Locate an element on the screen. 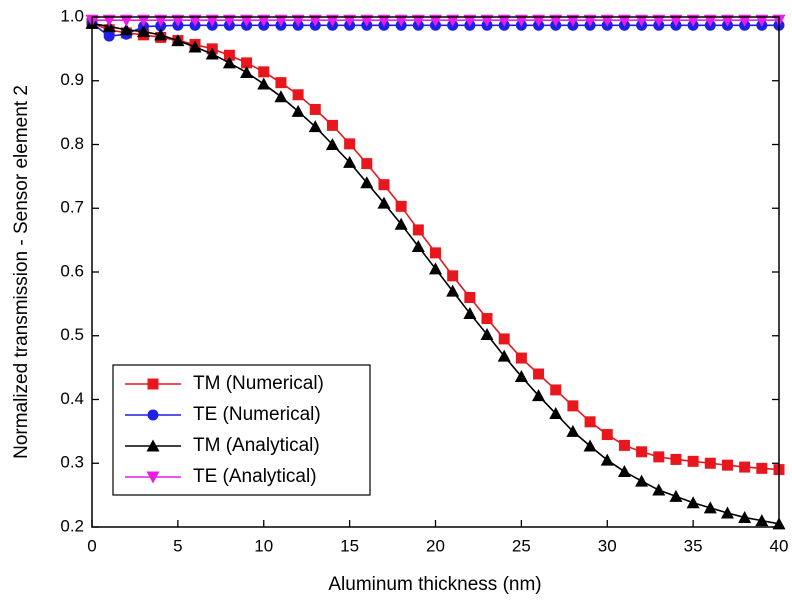 Image resolution: width=792 pixels, height=603 pixels. legend-label: TM (Numerical) is located at coordinates (258, 383).